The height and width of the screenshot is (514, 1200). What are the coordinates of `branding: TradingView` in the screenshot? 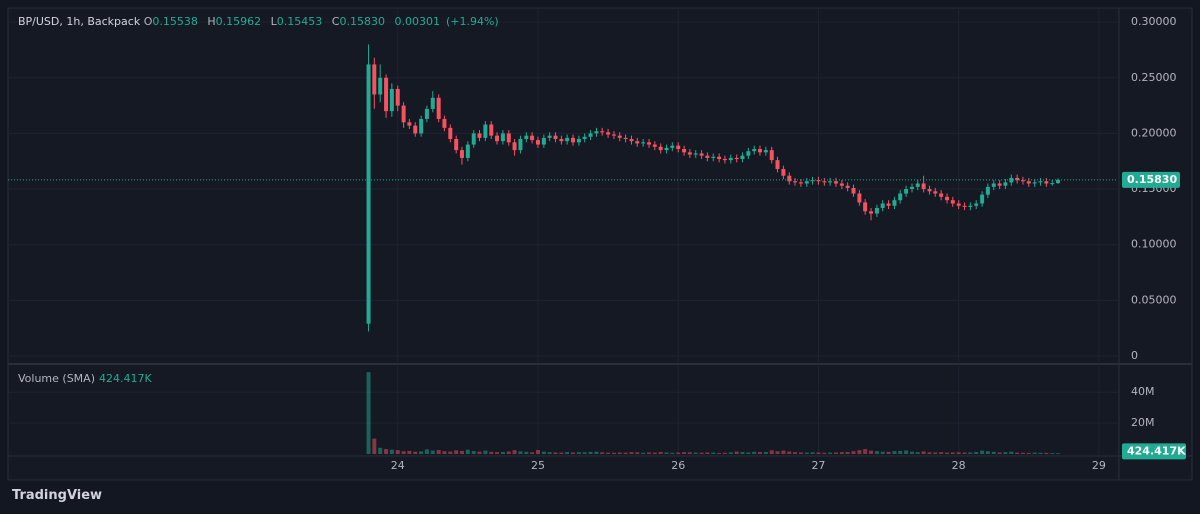 It's located at (57, 495).